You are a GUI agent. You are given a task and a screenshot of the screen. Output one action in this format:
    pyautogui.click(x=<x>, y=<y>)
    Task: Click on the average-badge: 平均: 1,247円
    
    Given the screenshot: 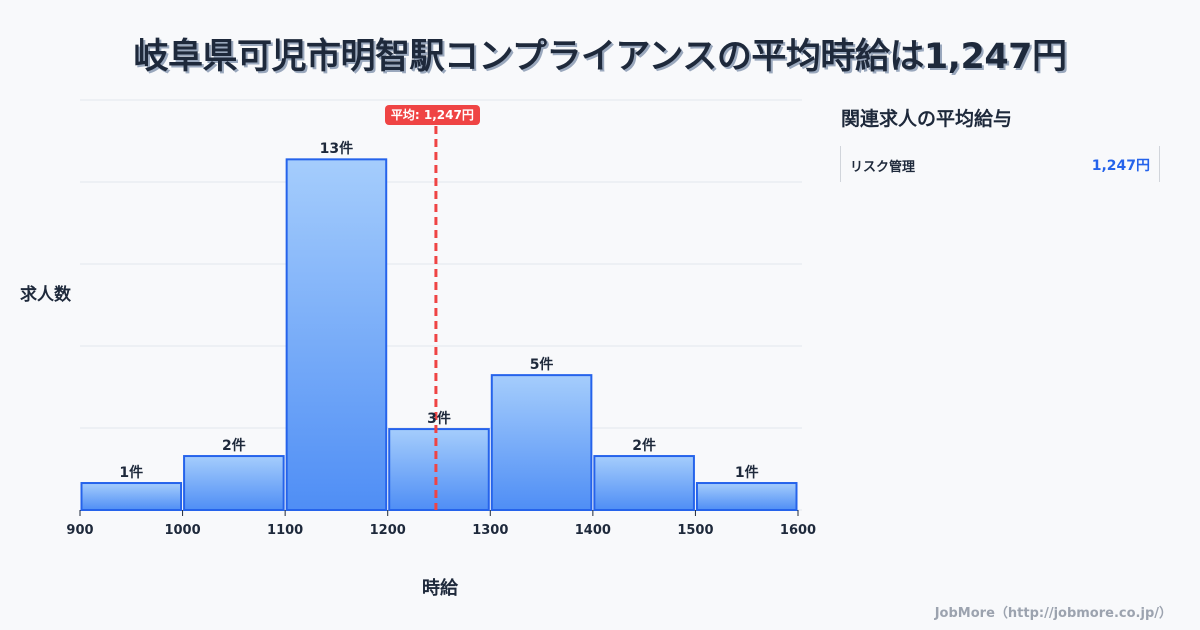 What is the action you would take?
    pyautogui.click(x=432, y=115)
    